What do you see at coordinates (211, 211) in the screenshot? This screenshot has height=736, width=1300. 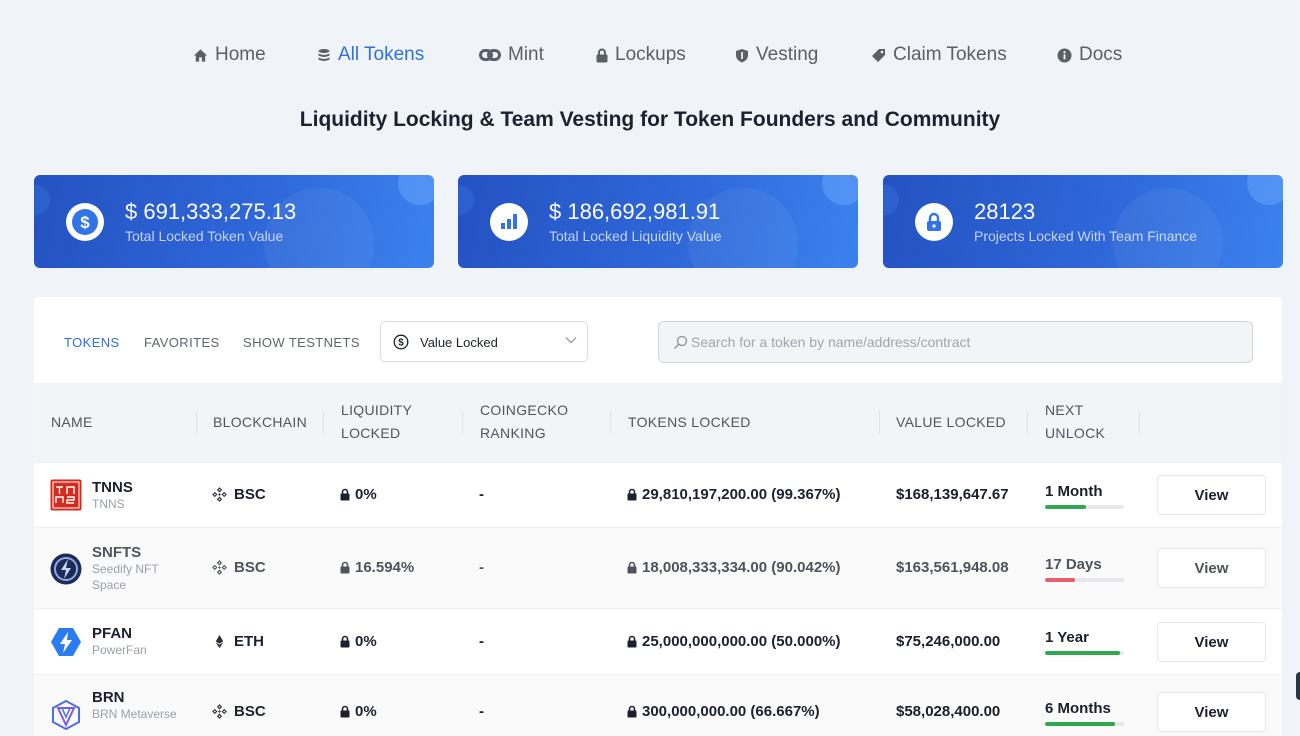 I see `stat-value: $ 691,333,275.13` at bounding box center [211, 211].